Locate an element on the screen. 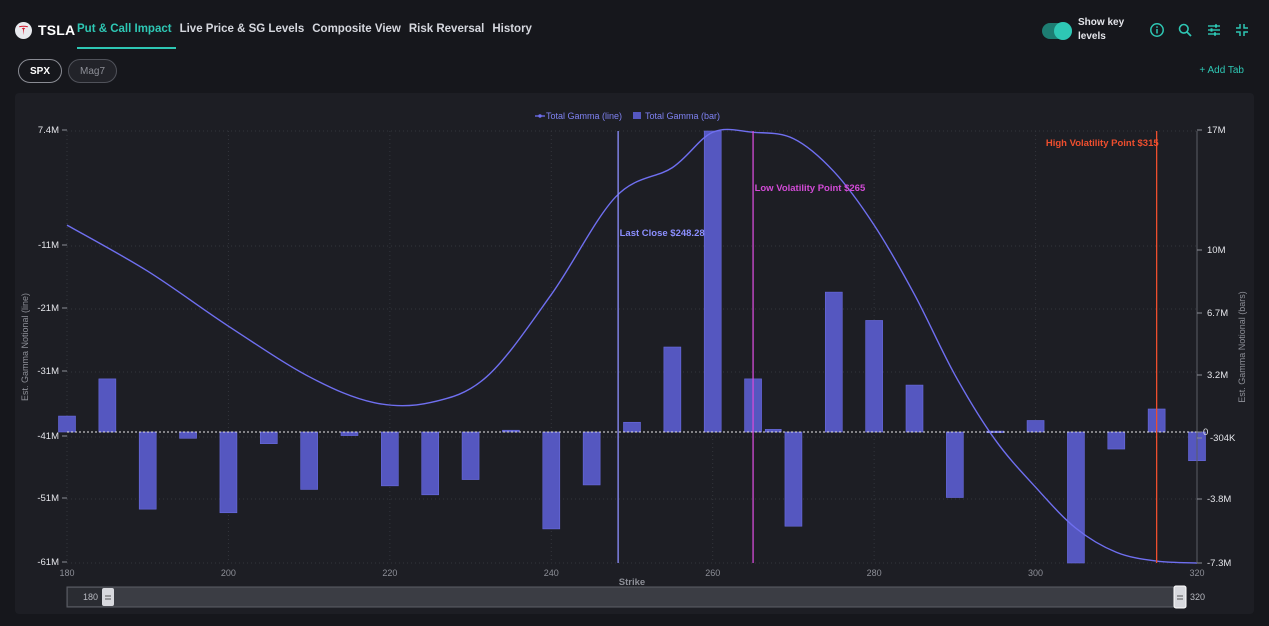 The height and width of the screenshot is (626, 1269). add-tab-button: + Add Tab is located at coordinates (1221, 70).